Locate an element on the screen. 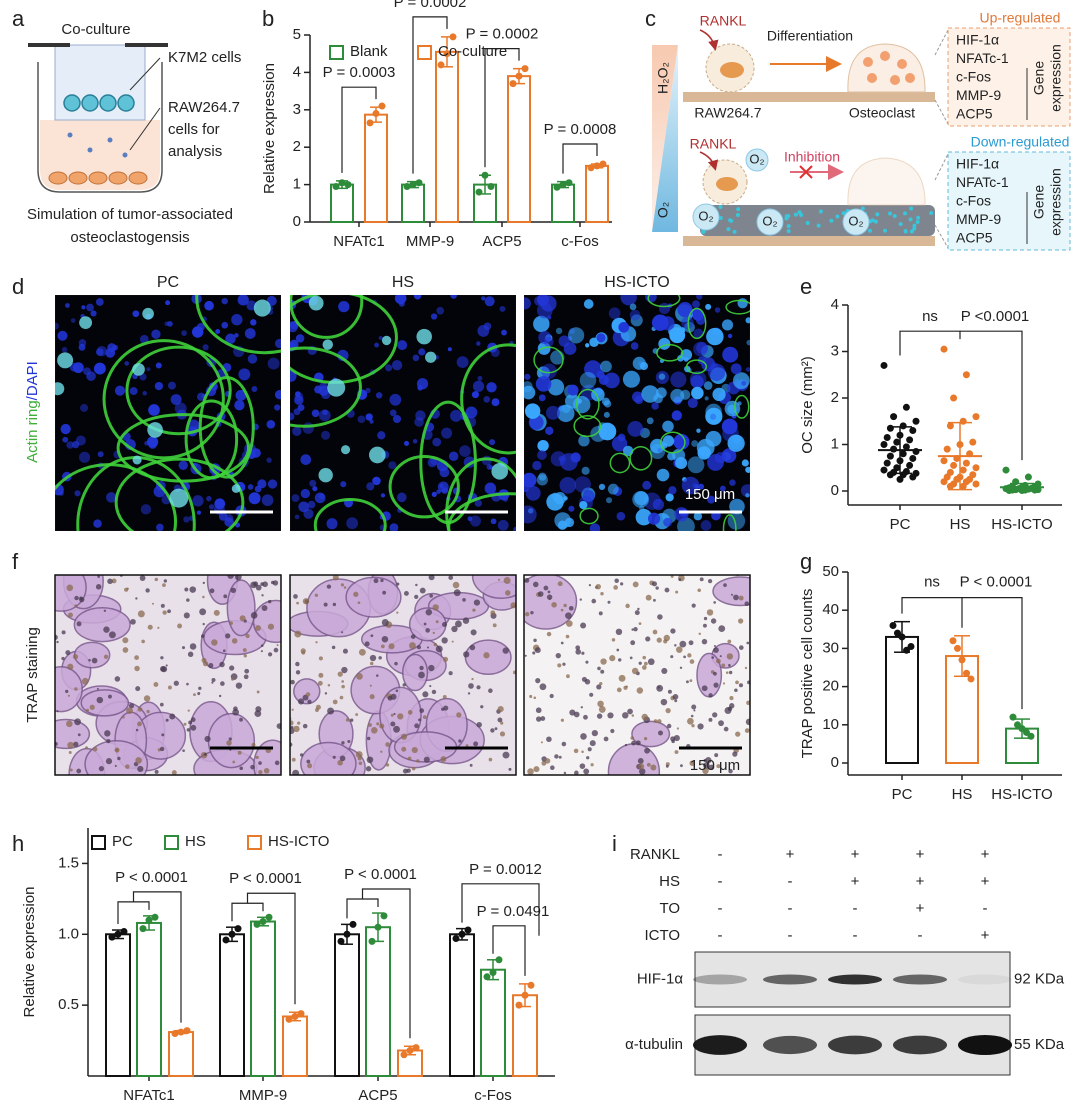 The height and width of the screenshot is (1110, 1080). panel-label: a is located at coordinates (18, 18).